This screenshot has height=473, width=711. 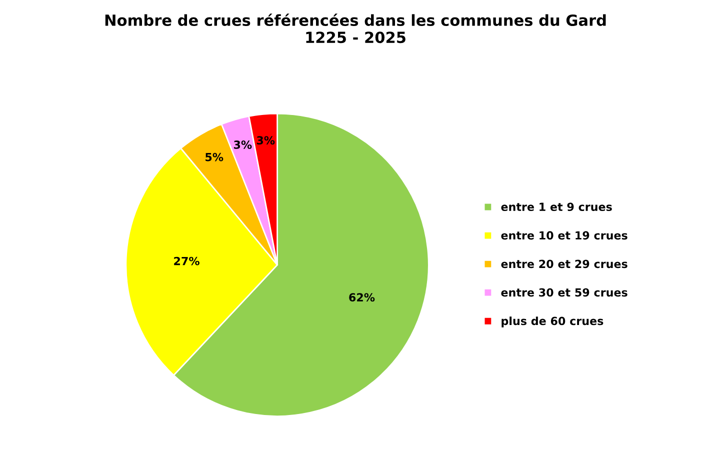 I want to click on legend-label: plus de 60 crues, so click(x=553, y=322).